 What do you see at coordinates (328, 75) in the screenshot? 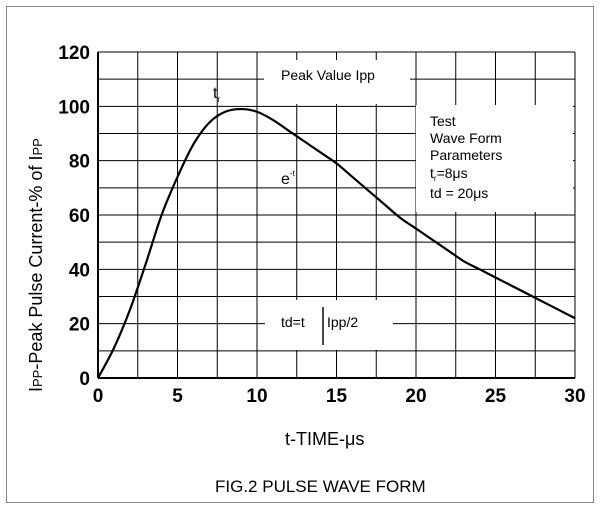
I see `peak-value-label: Peak Value Ipp` at bounding box center [328, 75].